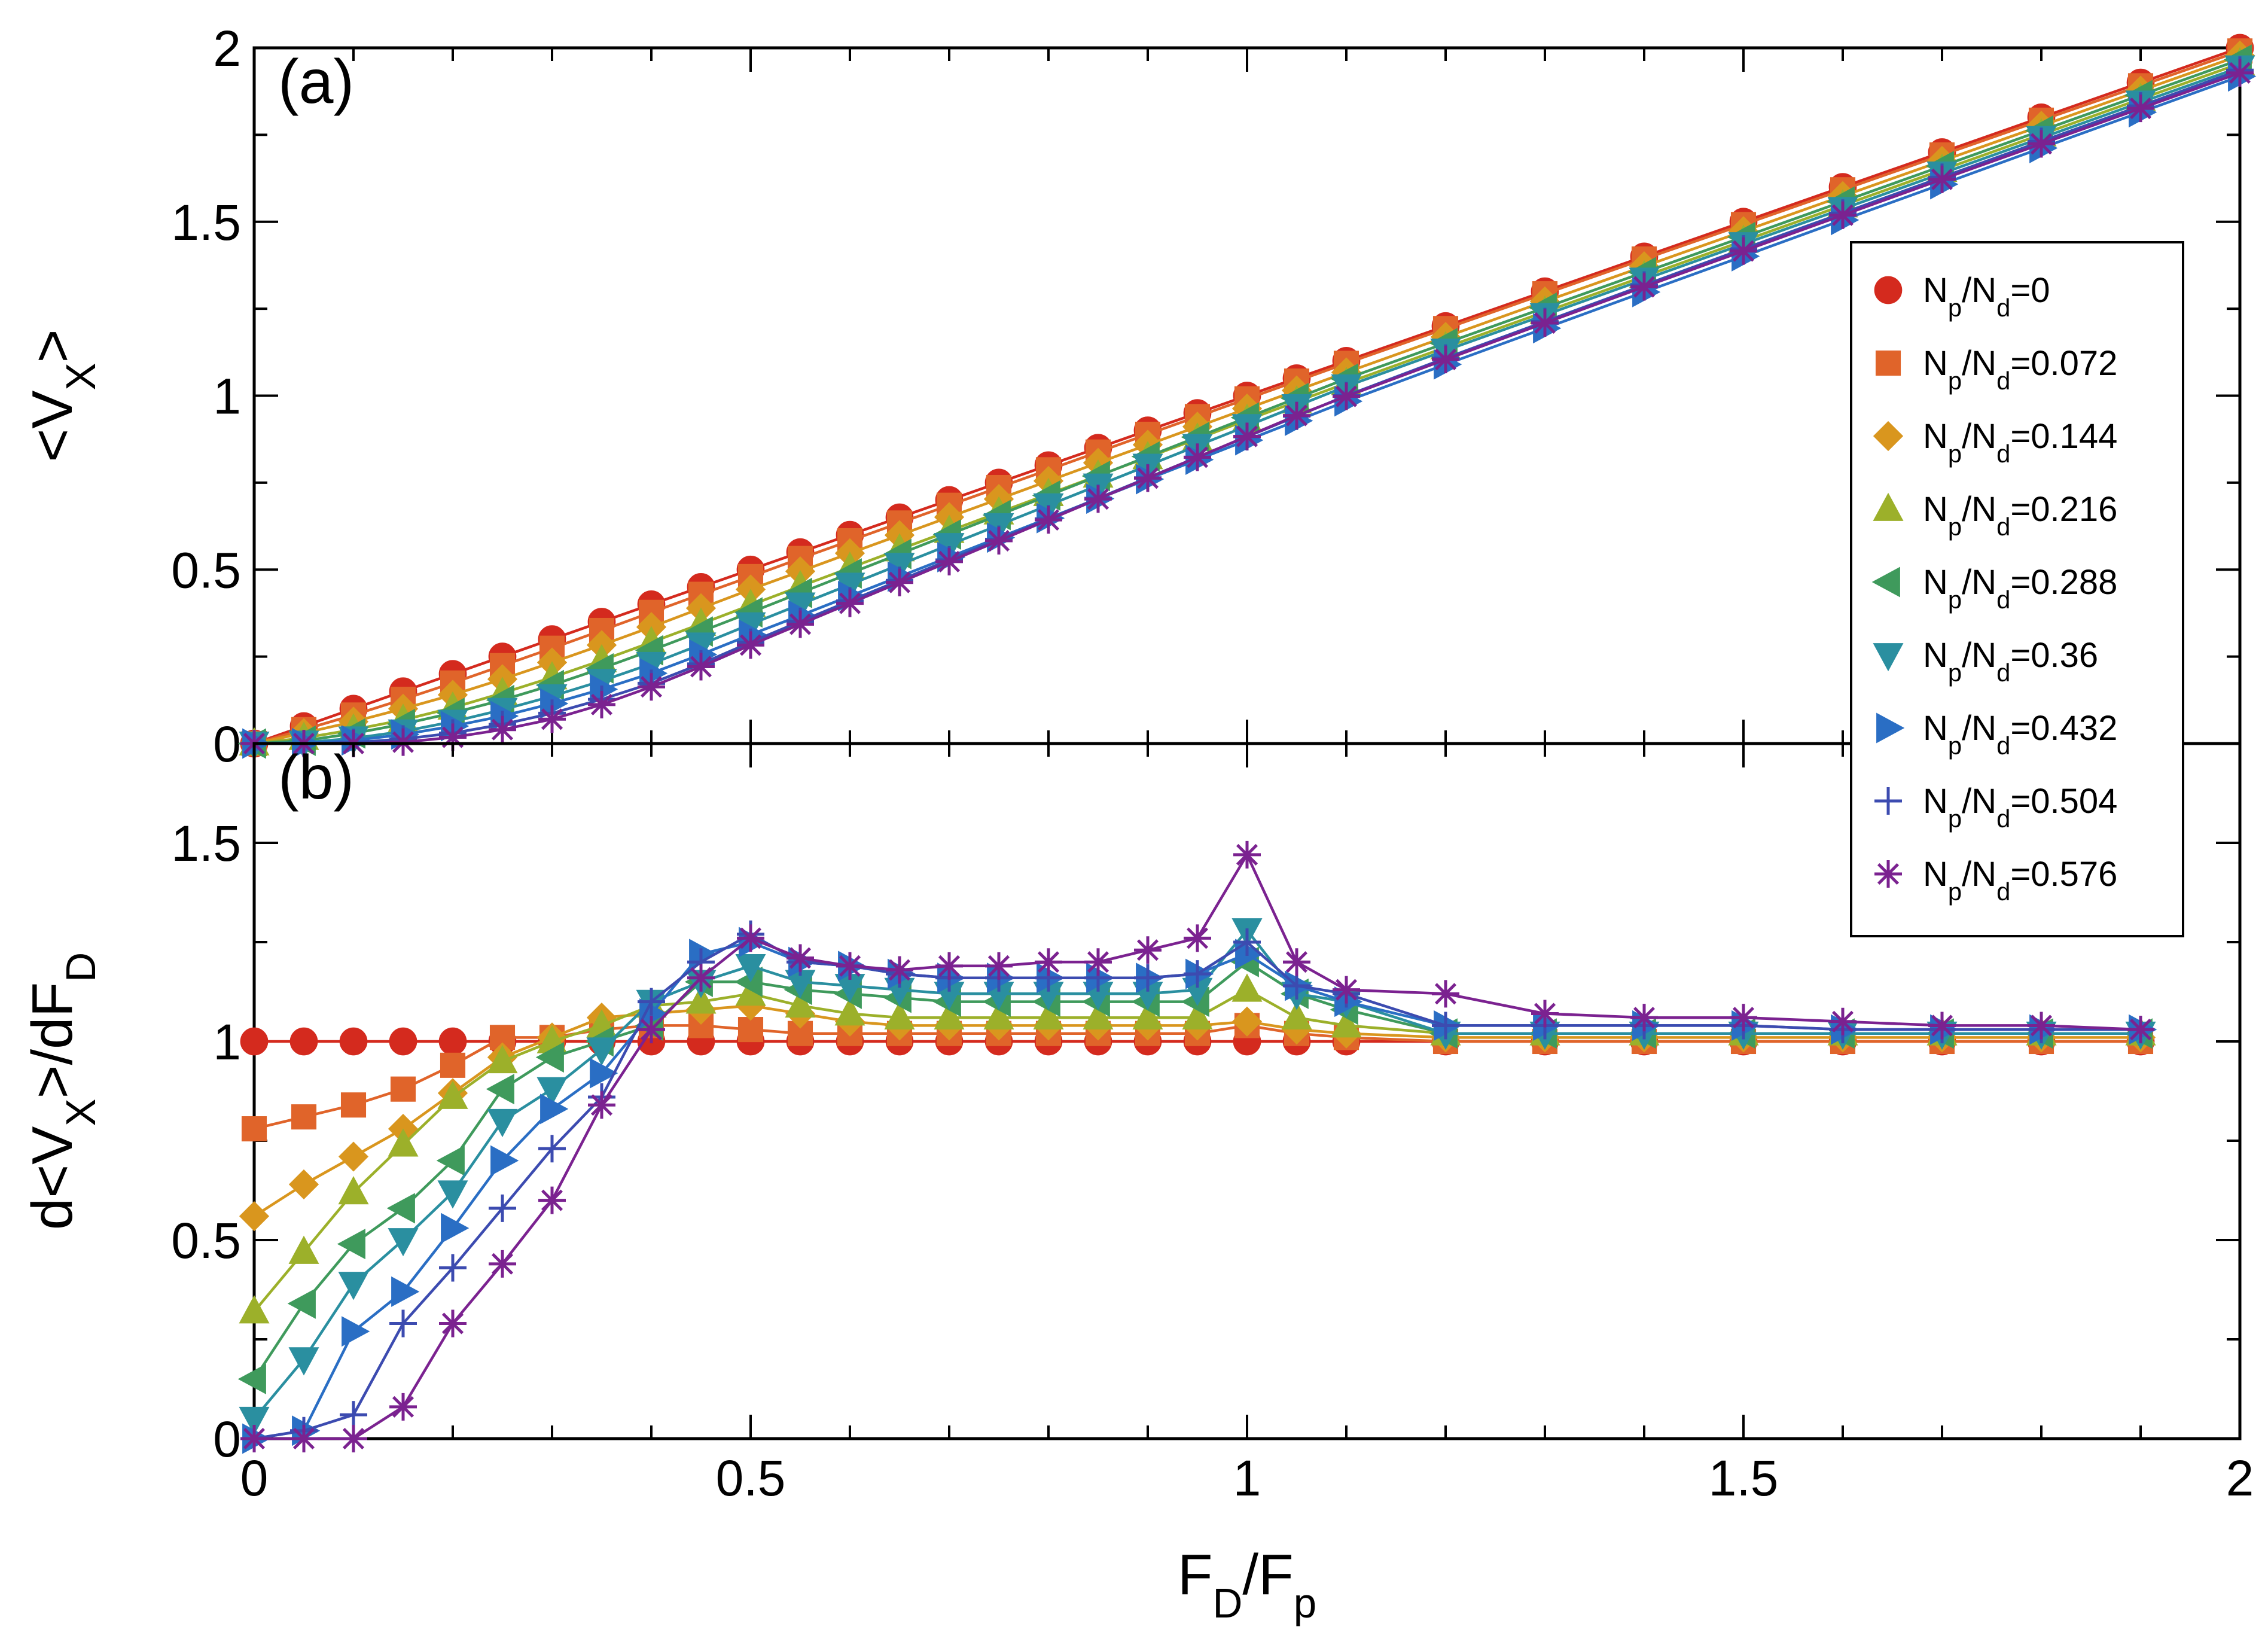 The image size is (2268, 1645). I want to click on y-axis-title-a: <VX>, so click(62, 395).